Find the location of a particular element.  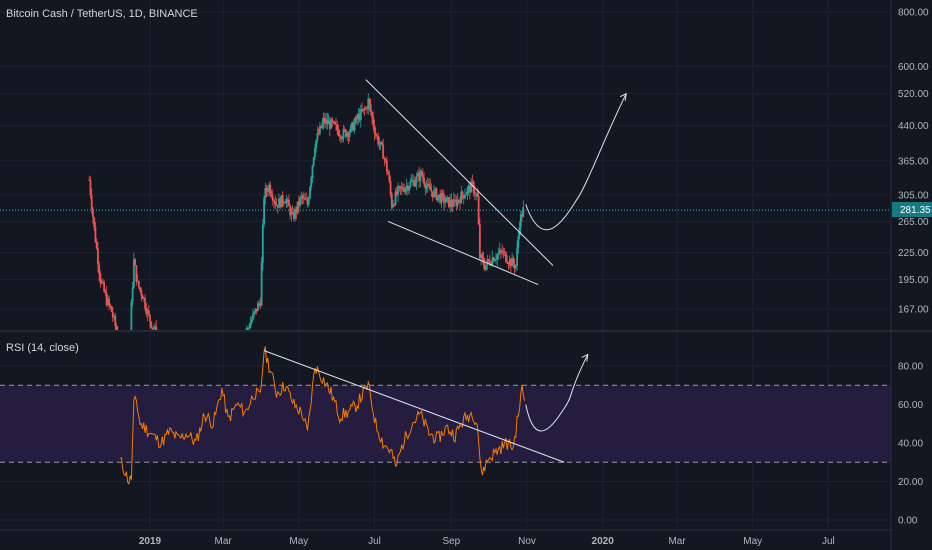

time-axis: 2019 Mar May Jul Sep Nov 2020 Mar May Jul is located at coordinates (487, 541).